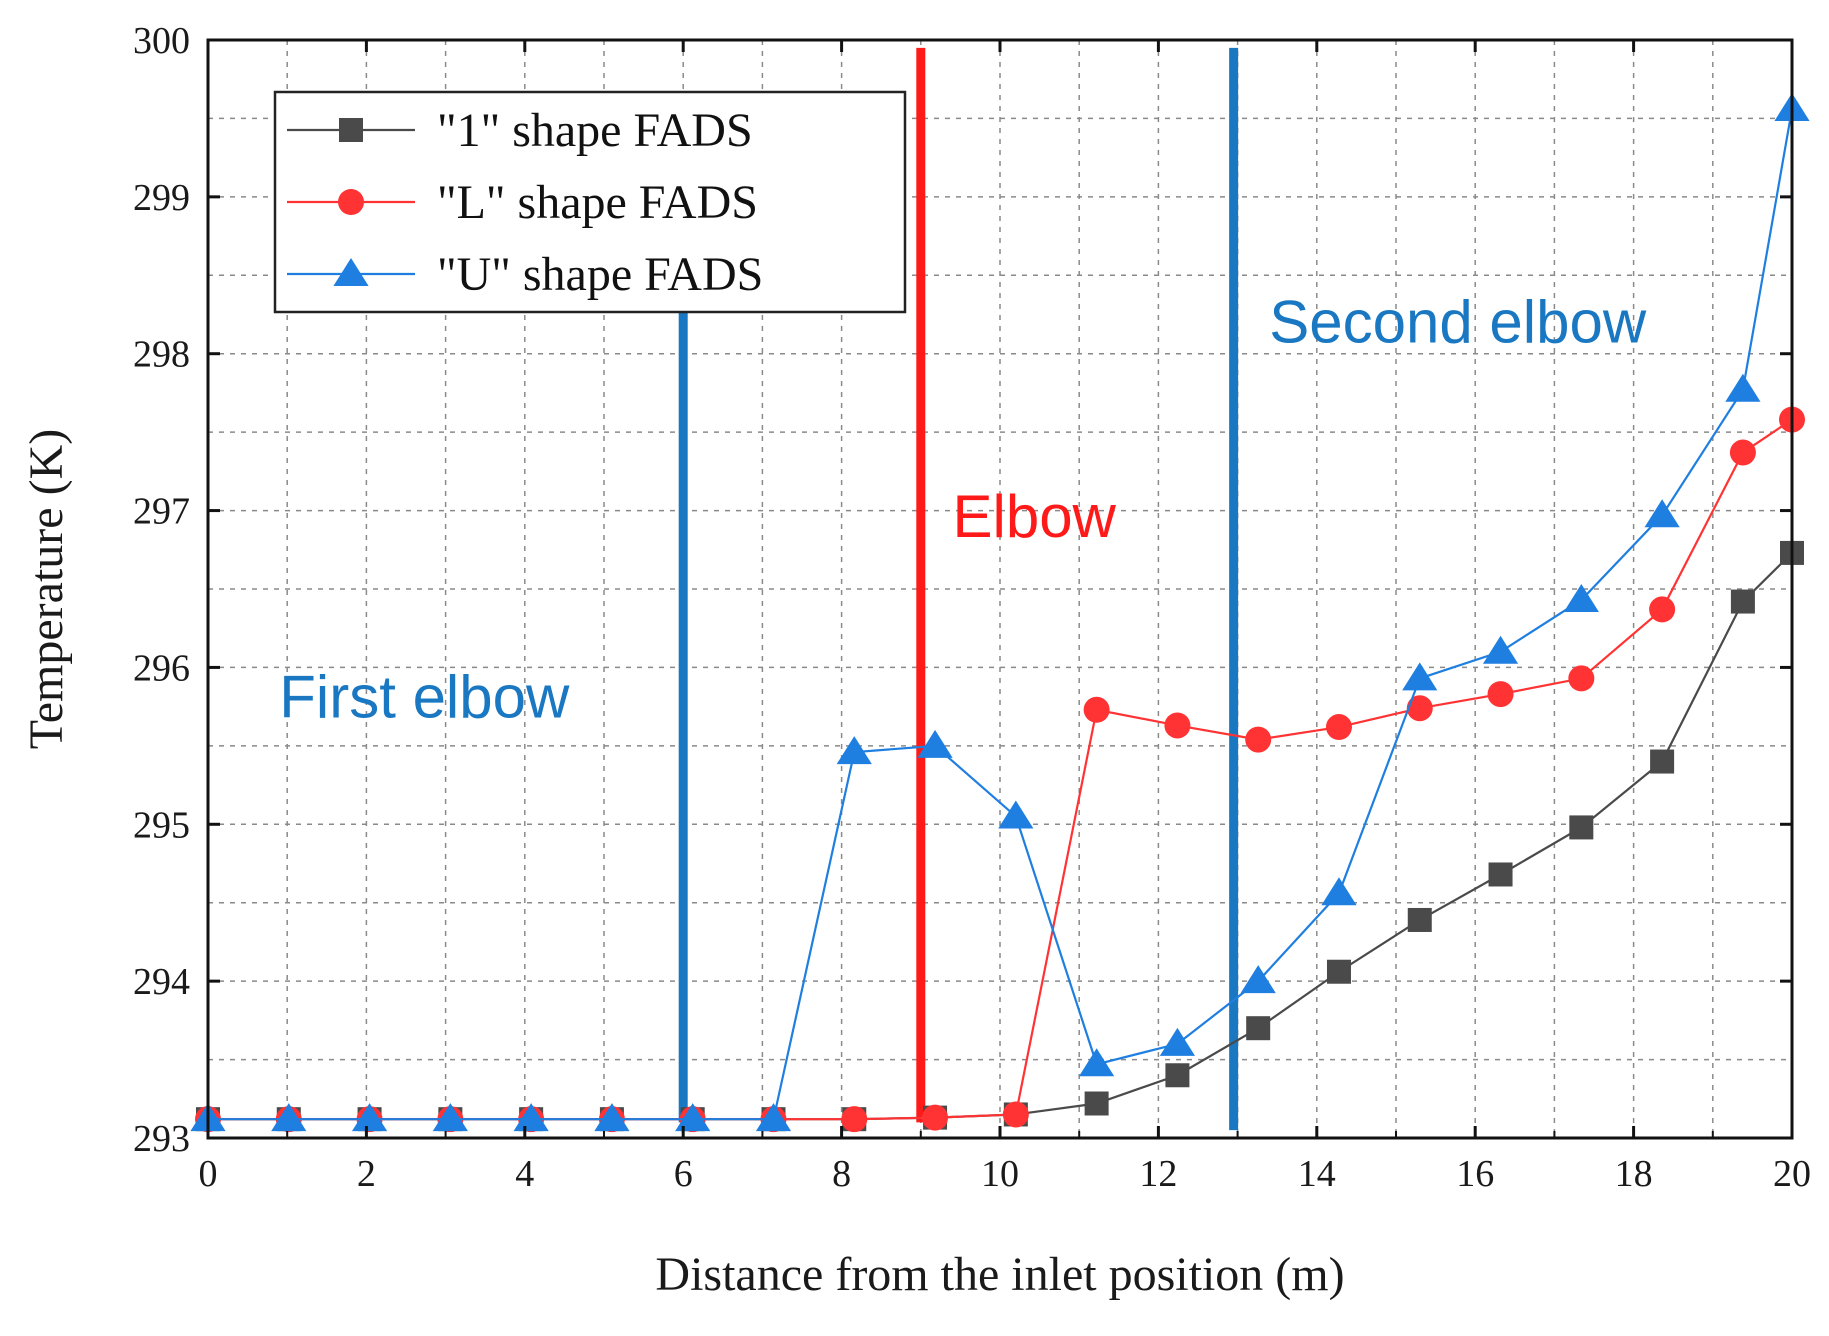 The image size is (1829, 1336). Describe the element at coordinates (424, 697) in the screenshot. I see `first-elbow-label: First elbow` at that location.